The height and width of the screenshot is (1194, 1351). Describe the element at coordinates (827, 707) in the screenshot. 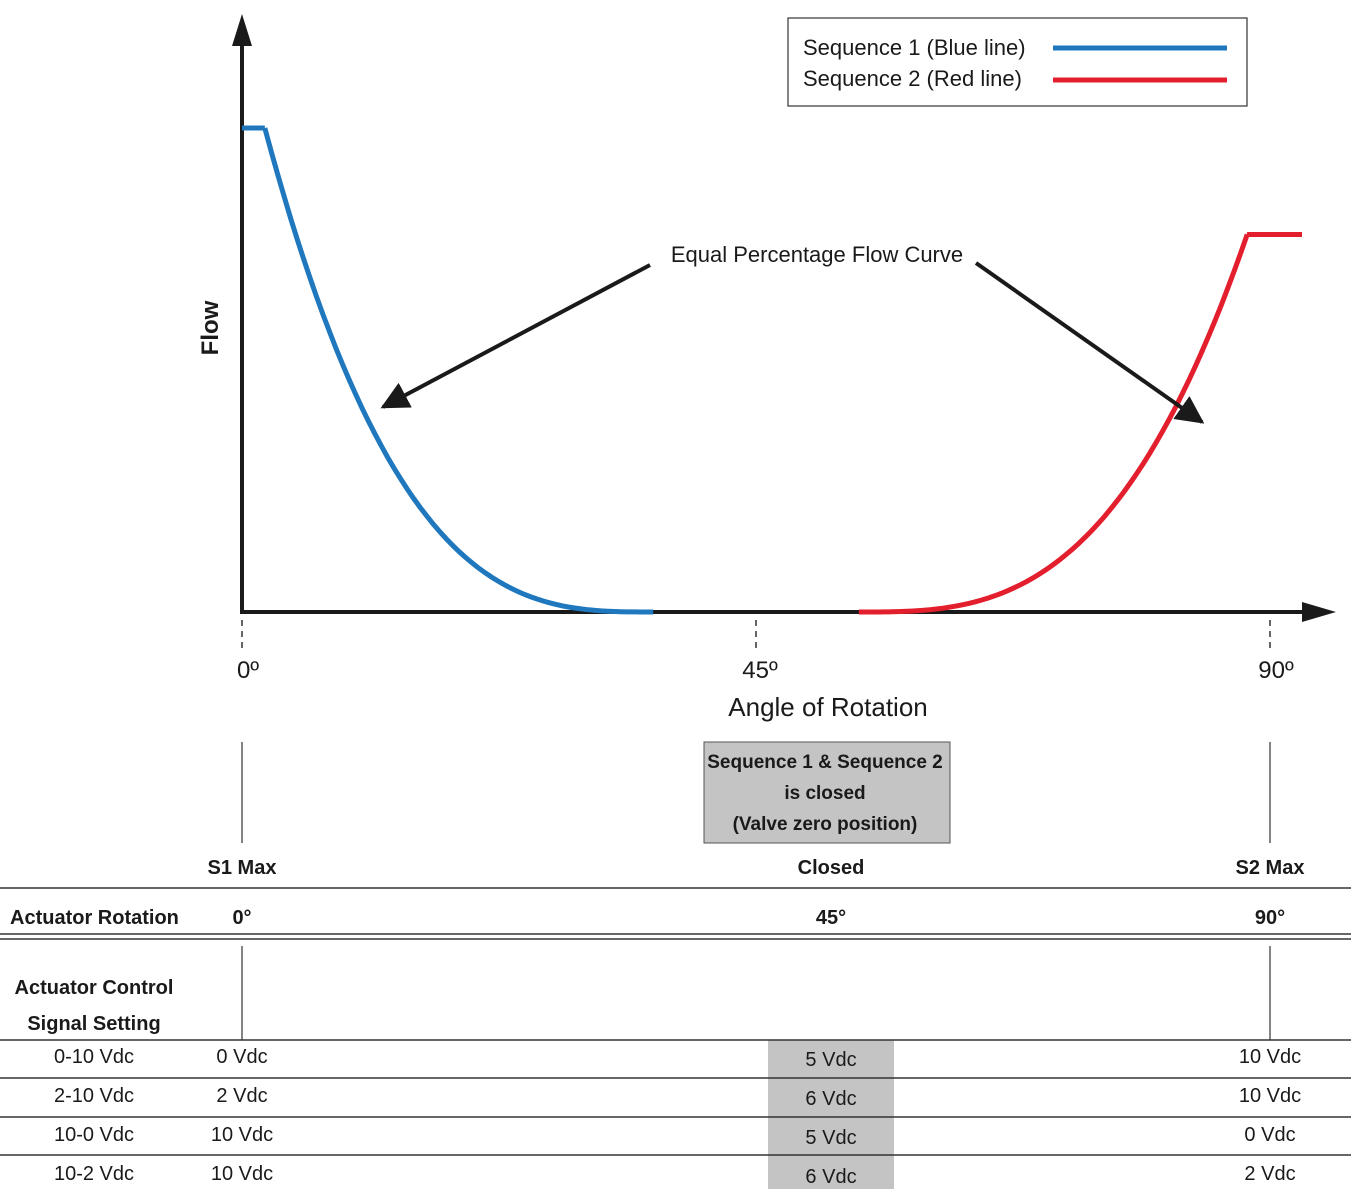

I see `x-axis-label: Angle of Rotation` at that location.